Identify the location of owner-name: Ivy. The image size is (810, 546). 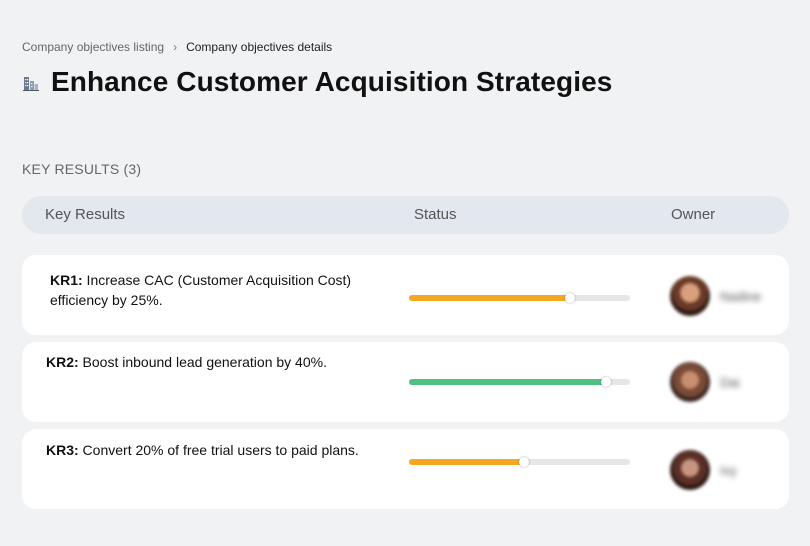
(728, 470).